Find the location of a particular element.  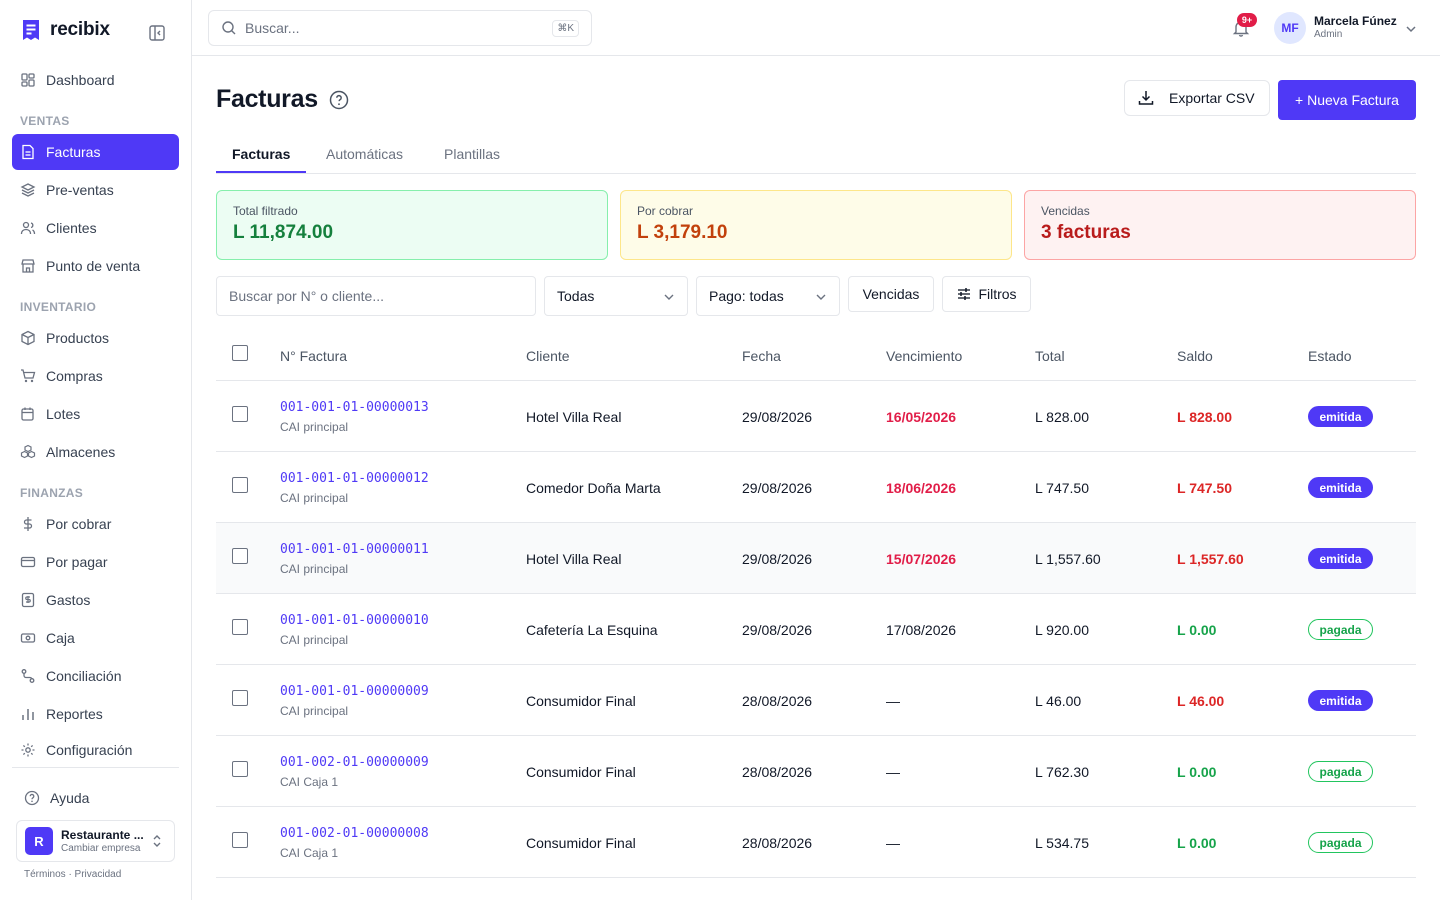

invoice-number-link: 001-001-01-00000010 is located at coordinates (354, 620).